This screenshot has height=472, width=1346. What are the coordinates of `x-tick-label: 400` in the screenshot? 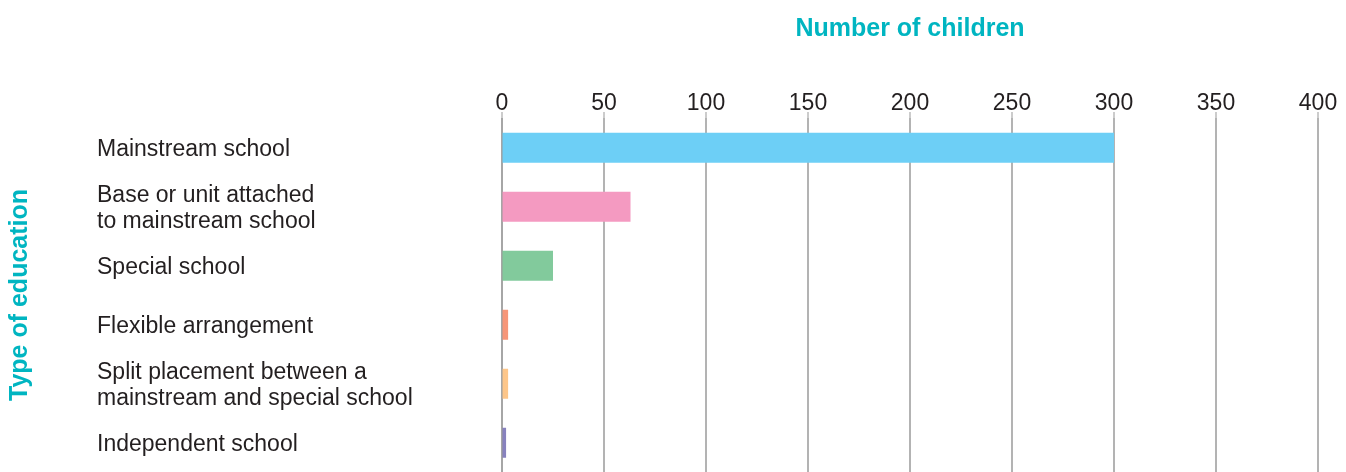 It's located at (1318, 102).